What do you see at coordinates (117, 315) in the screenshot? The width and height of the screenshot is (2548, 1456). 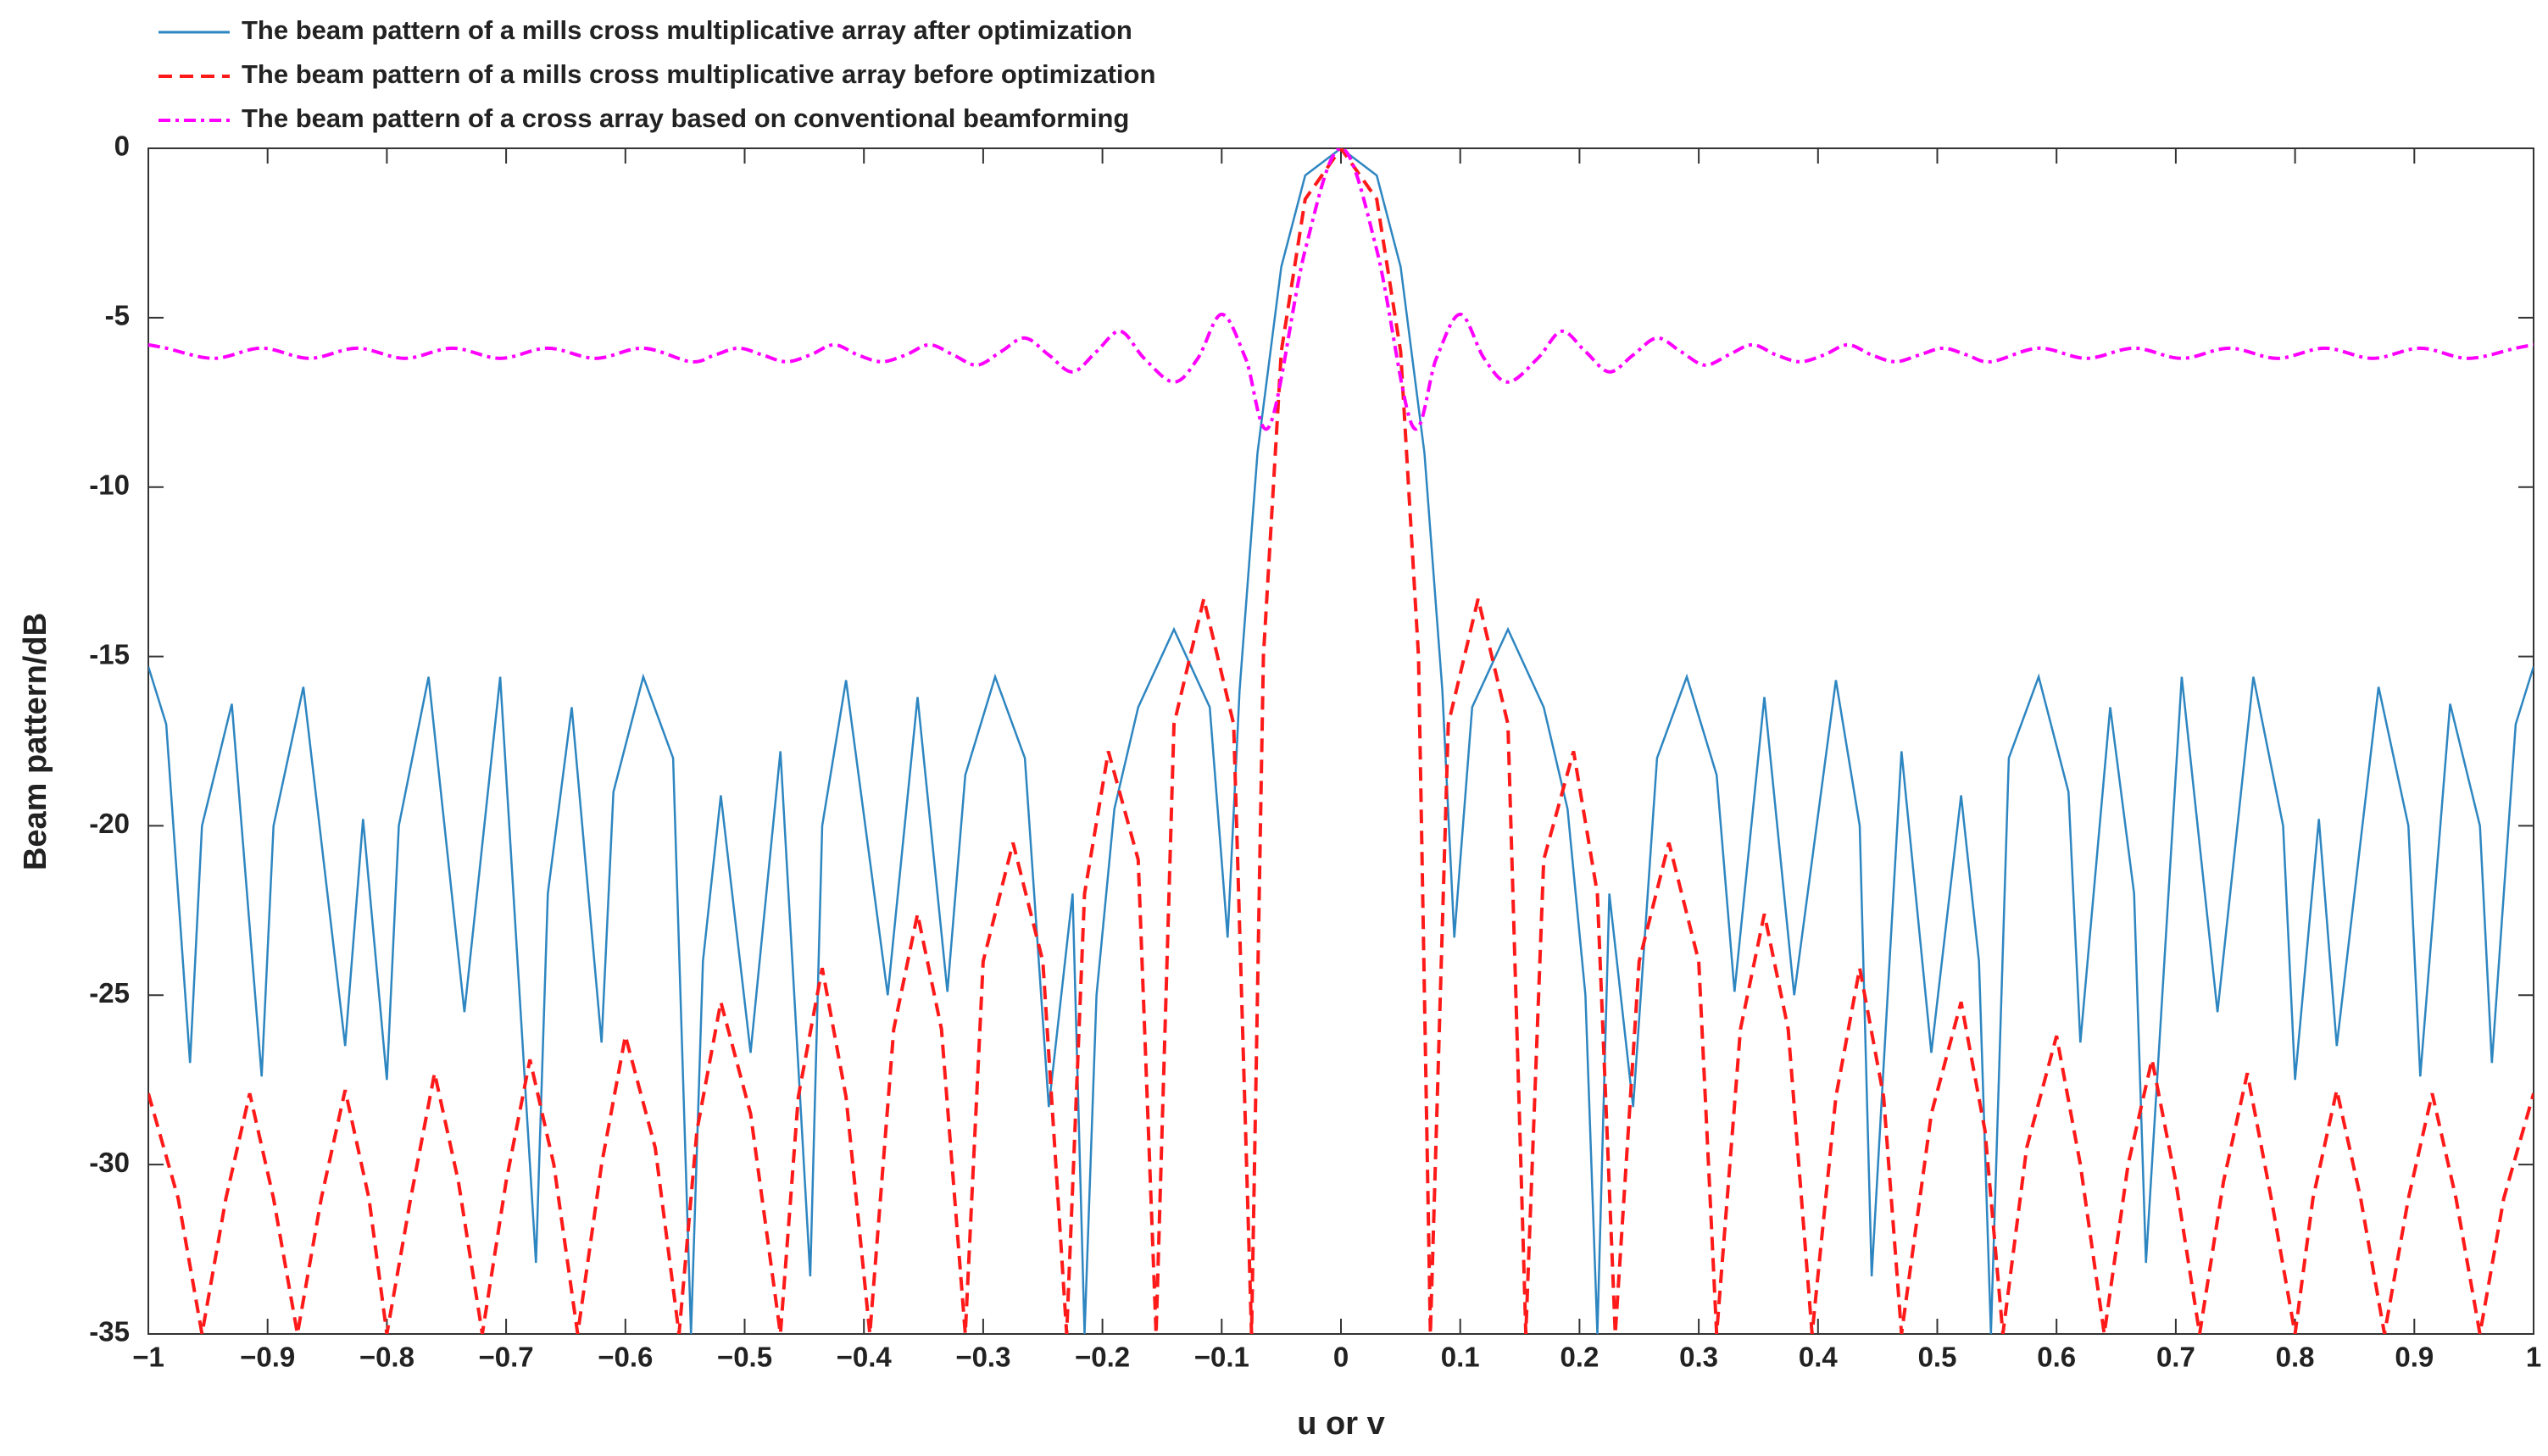 I see `y-tick-label: -5` at bounding box center [117, 315].